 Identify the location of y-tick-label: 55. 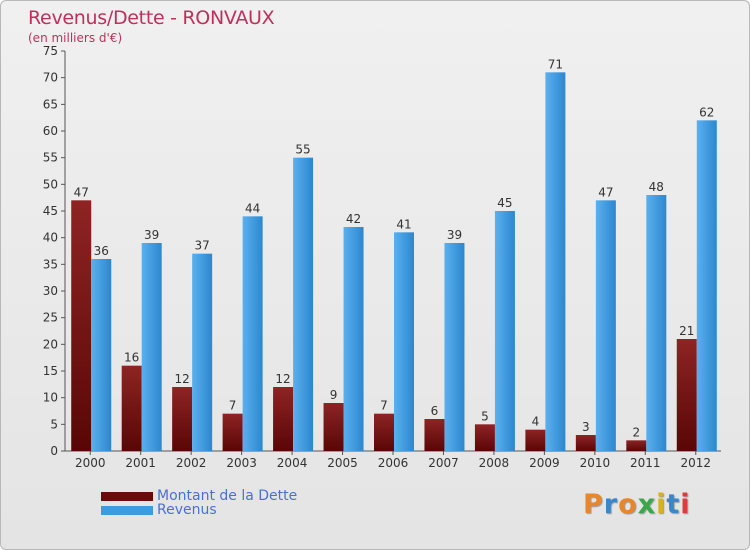
(50, 158).